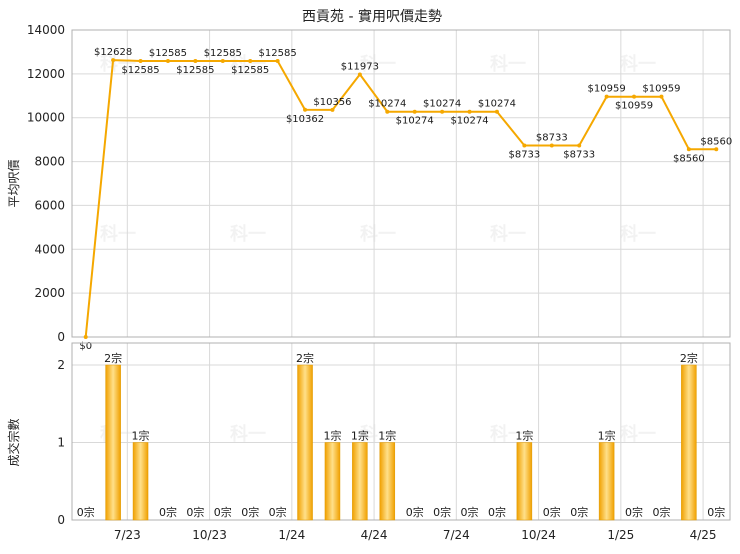  What do you see at coordinates (291, 535) in the screenshot?
I see `x-tick-label: 1/24` at bounding box center [291, 535].